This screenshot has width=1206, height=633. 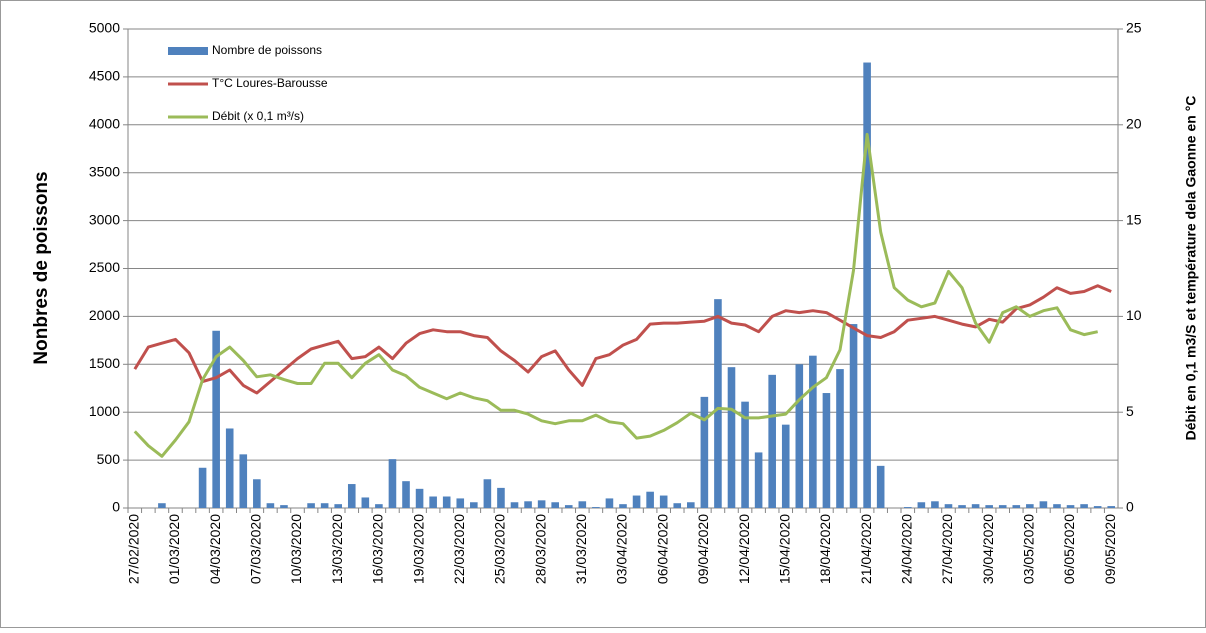 I want to click on x-tick-label: 18/04/2020, so click(x=825, y=549).